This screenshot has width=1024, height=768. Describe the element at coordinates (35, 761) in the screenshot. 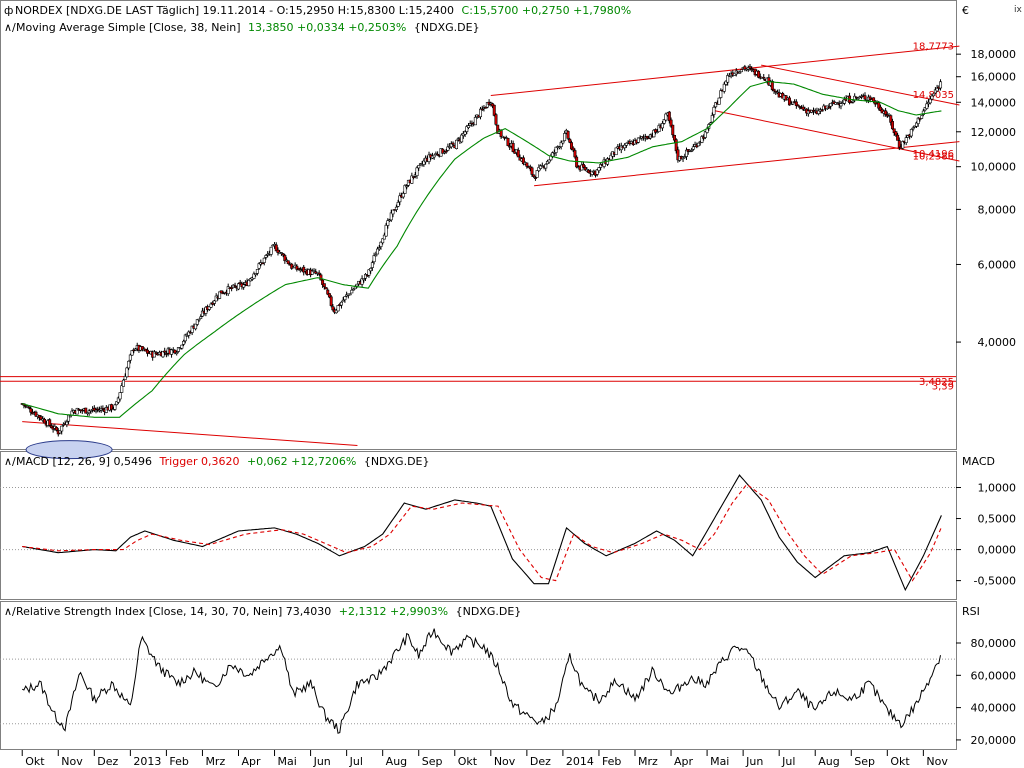

I see `x-tick-label: Okt` at that location.